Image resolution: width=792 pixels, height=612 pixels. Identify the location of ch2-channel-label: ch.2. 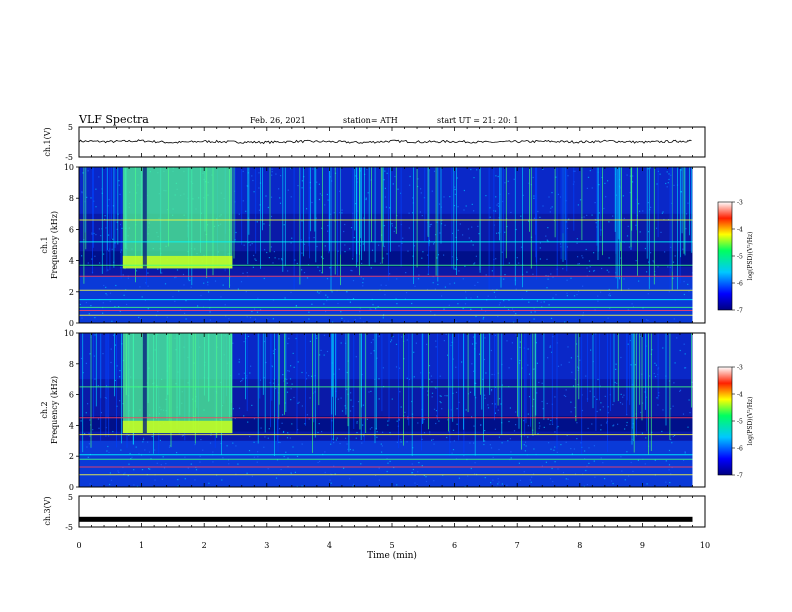
(44, 409).